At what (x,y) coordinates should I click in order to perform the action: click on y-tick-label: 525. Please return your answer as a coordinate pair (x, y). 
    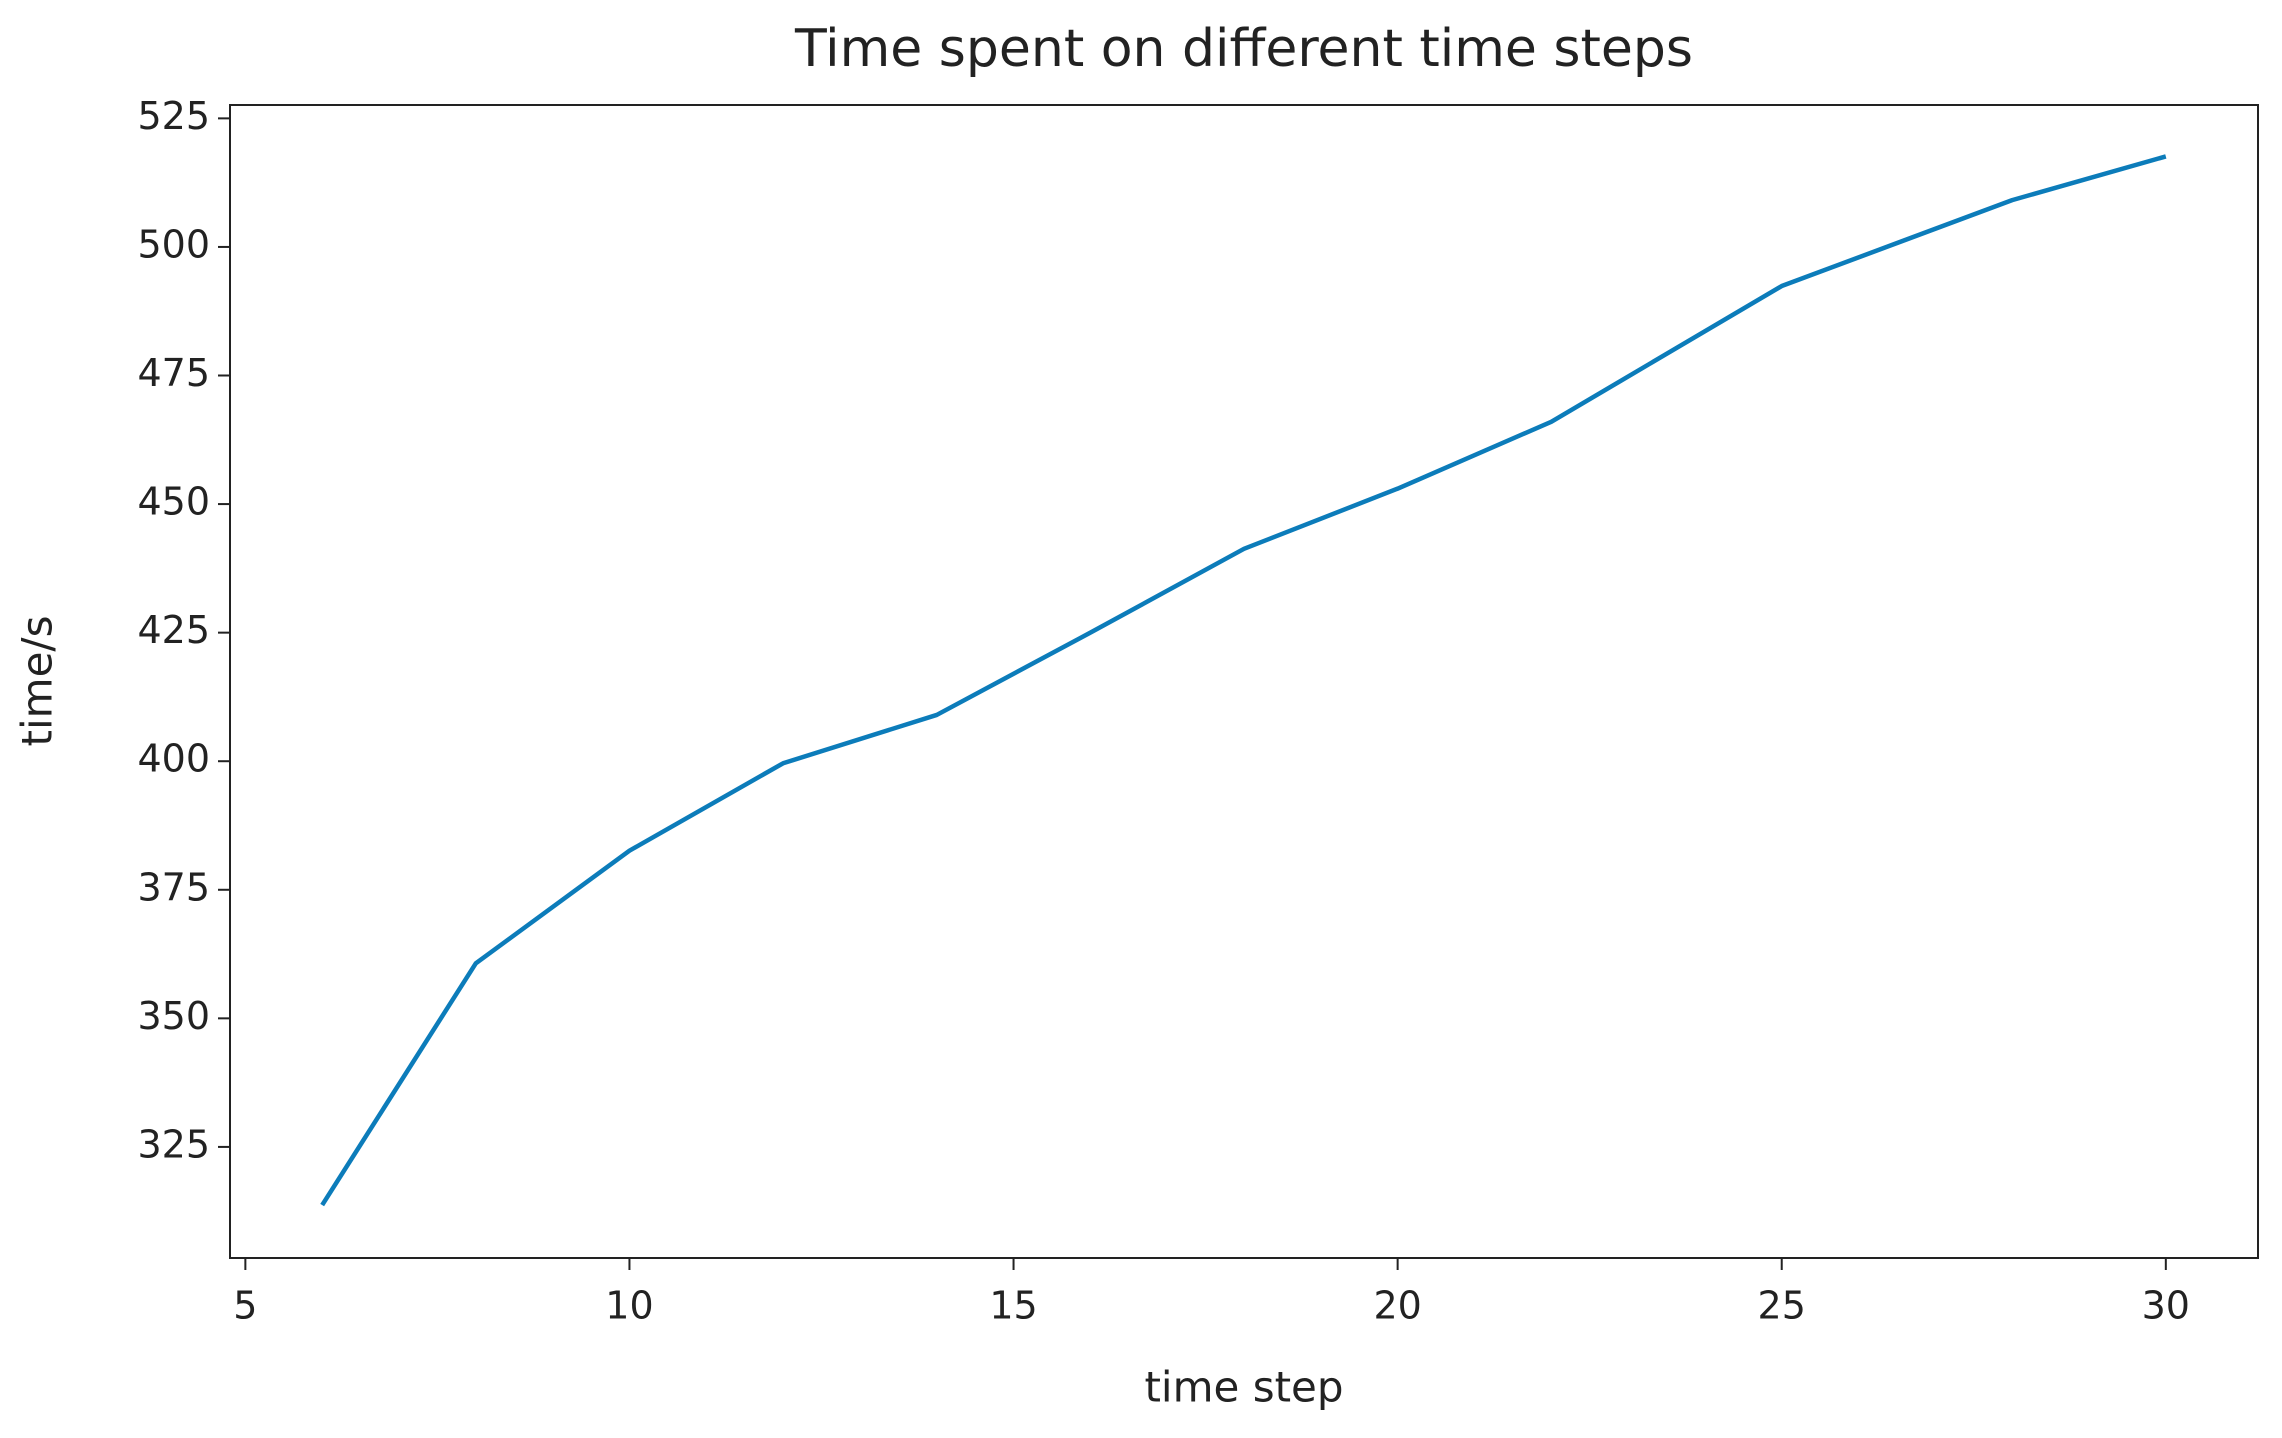
    Looking at the image, I should click on (173, 116).